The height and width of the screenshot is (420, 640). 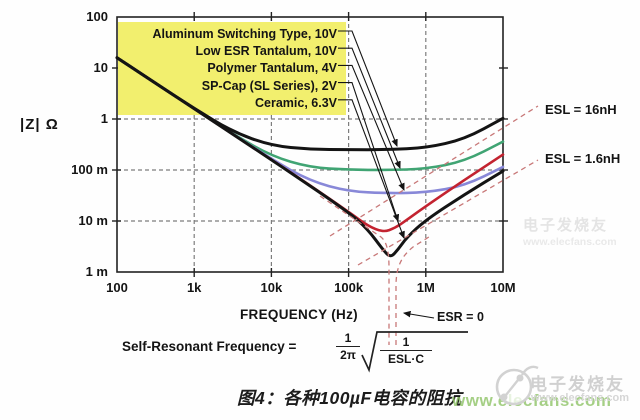 I want to click on y-tick-label: 1 m, so click(x=96, y=271).